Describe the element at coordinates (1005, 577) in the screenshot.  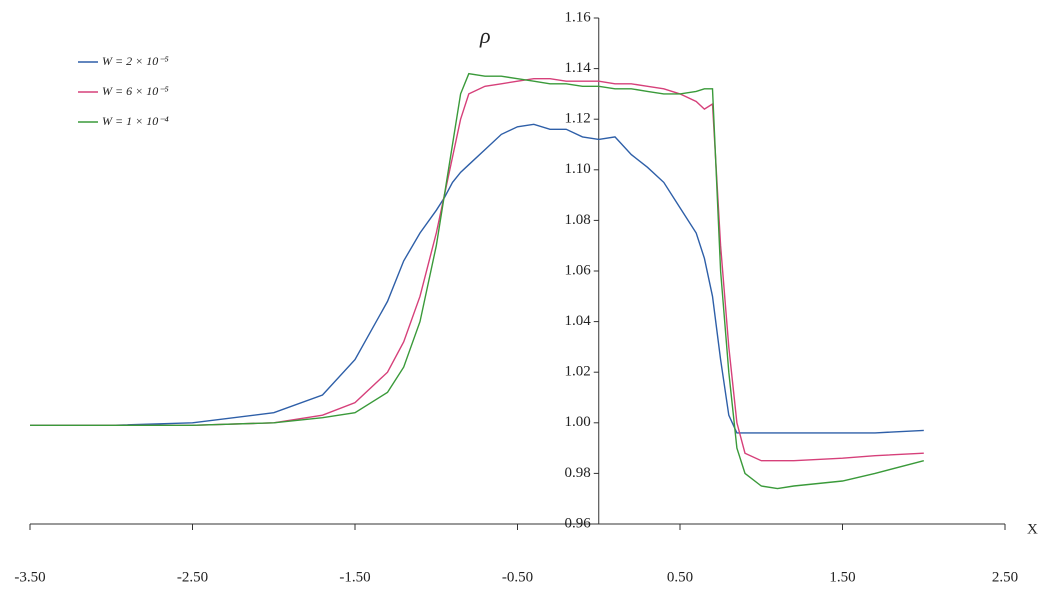
I see `x-tick-label: 2.50` at that location.